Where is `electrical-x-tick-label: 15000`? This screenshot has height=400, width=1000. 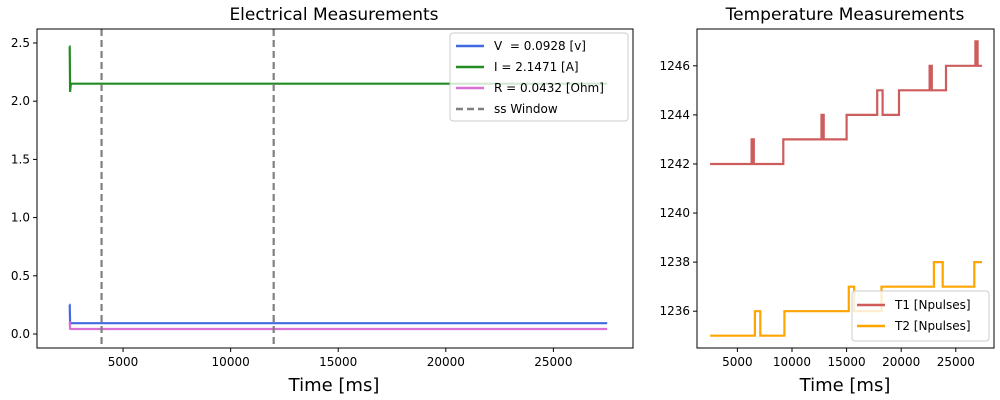
electrical-x-tick-label: 15000 is located at coordinates (338, 362).